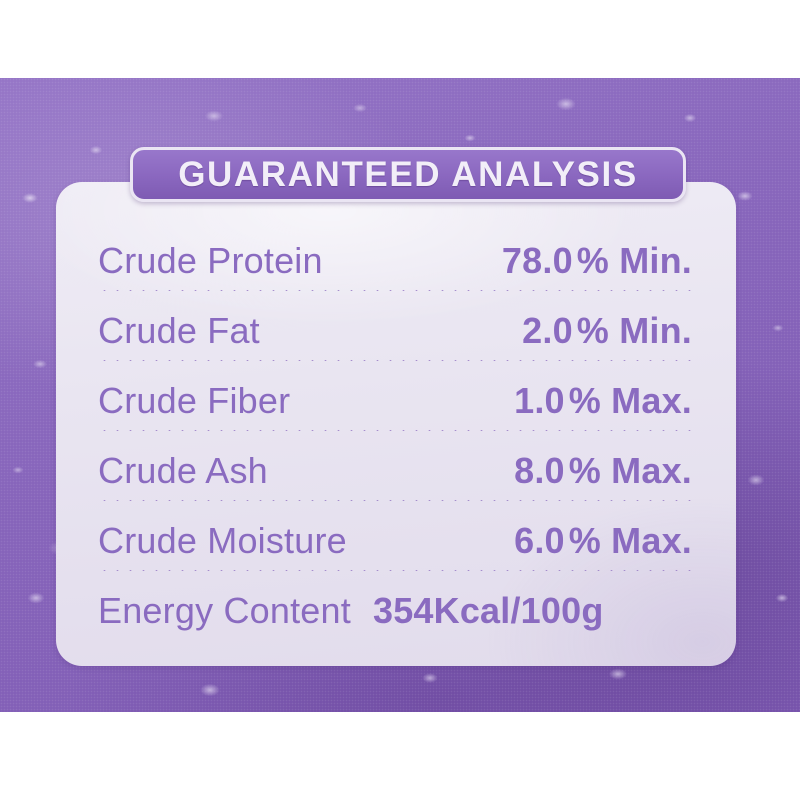 This screenshot has width=800, height=800. Describe the element at coordinates (537, 260) in the screenshot. I see `row-number-crude-protein: 78.0` at that location.